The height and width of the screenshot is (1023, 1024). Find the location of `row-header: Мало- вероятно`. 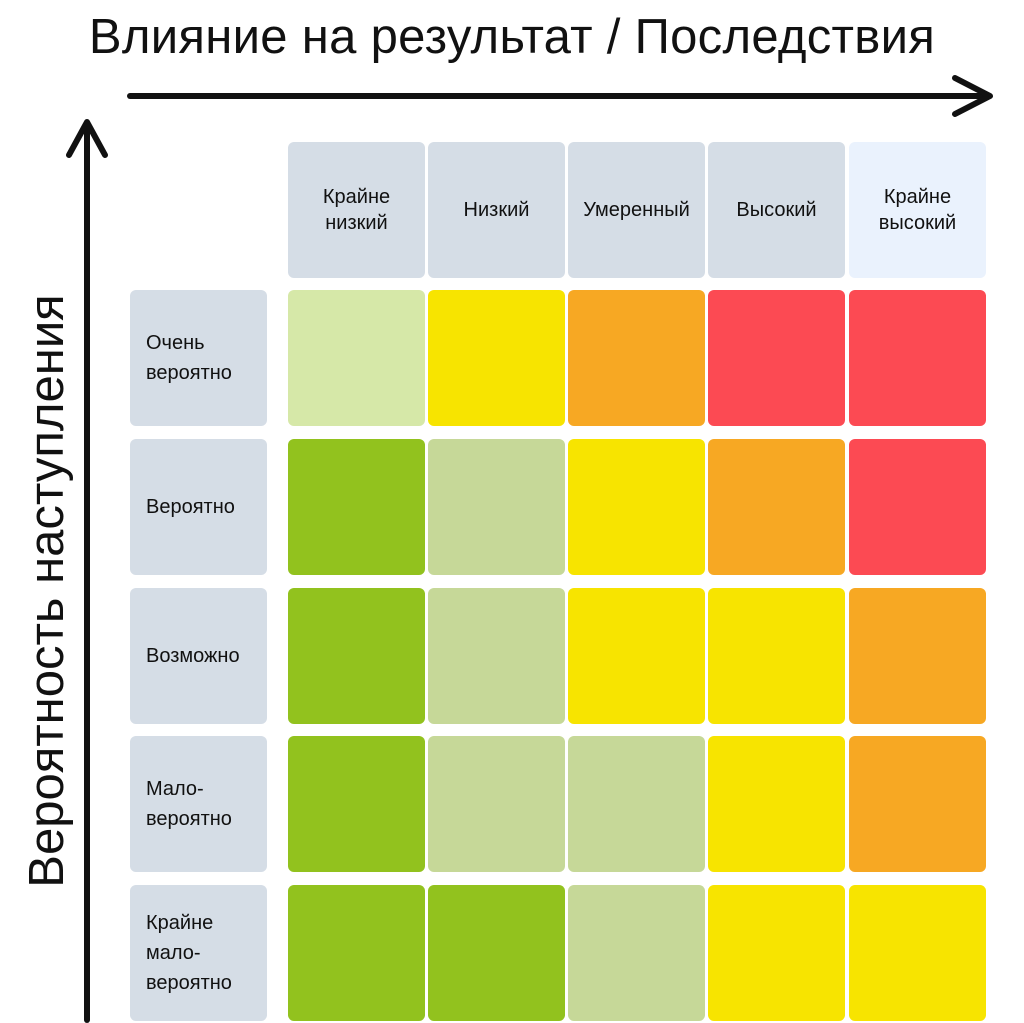

row-header: Мало- вероятно is located at coordinates (198, 804).